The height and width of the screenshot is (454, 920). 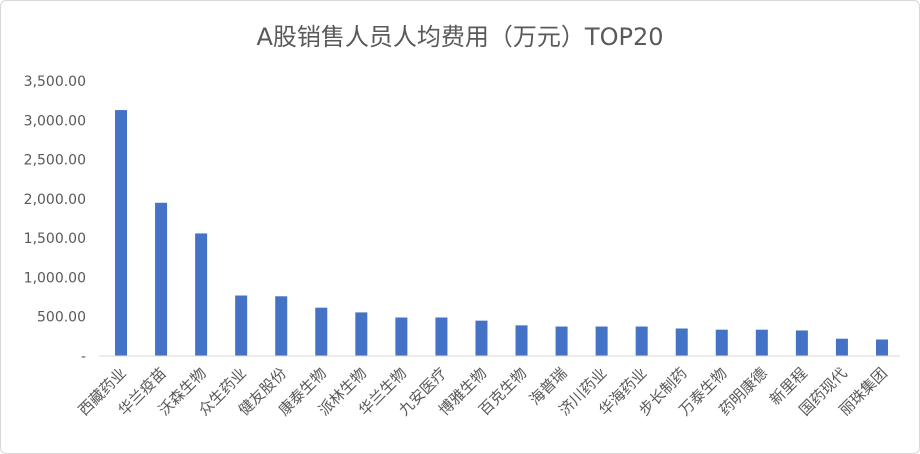 What do you see at coordinates (61, 318) in the screenshot?
I see `y-tick-label: 500.00` at bounding box center [61, 318].